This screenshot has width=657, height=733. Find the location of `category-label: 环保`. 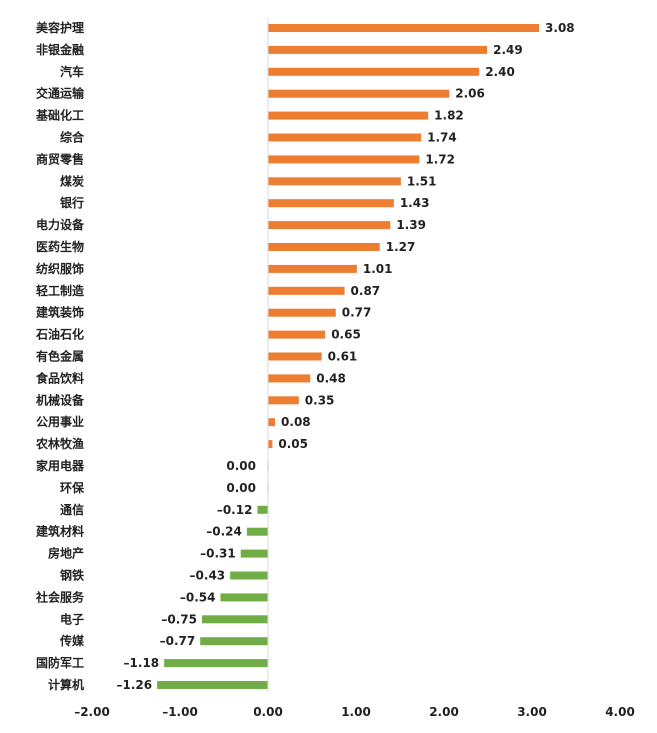

category-label: 环保 is located at coordinates (72, 487).